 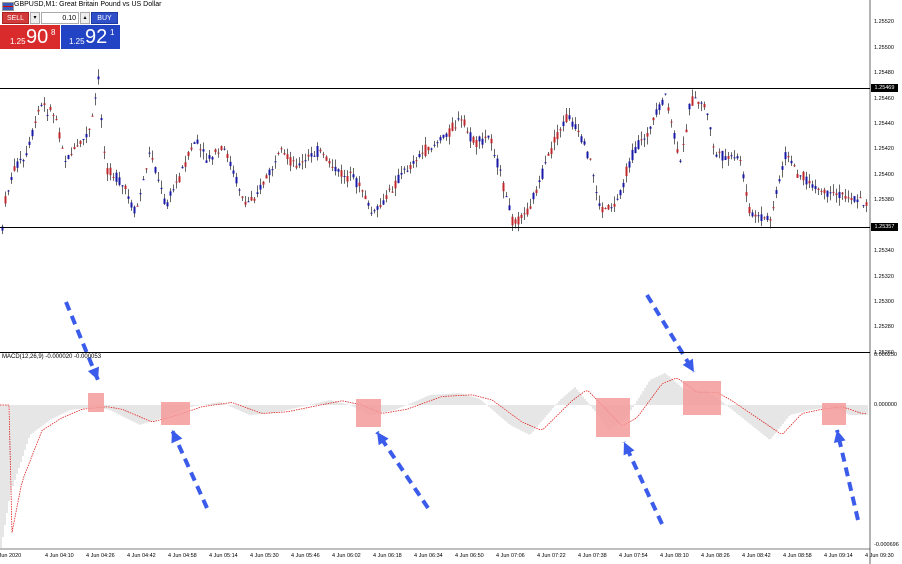 I want to click on time-tick-label: 4 Jun 04:58, so click(x=182, y=556).